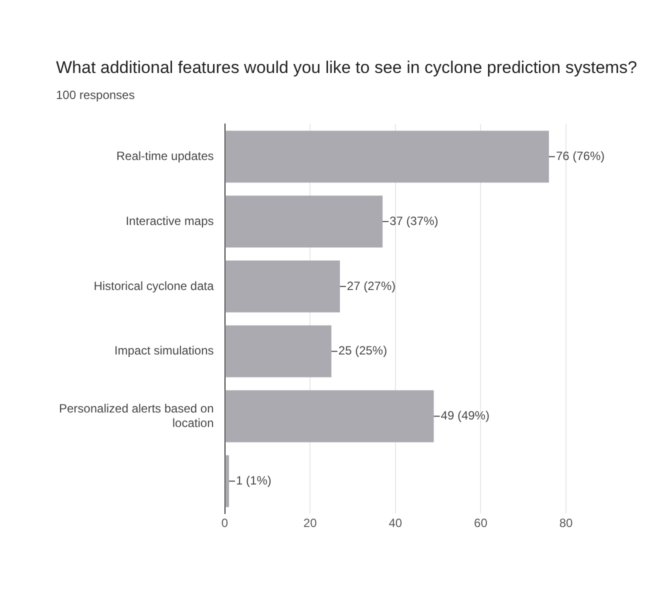 Image resolution: width=655 pixels, height=593 pixels. Describe the element at coordinates (465, 415) in the screenshot. I see `data-label: 49 (49%)` at that location.